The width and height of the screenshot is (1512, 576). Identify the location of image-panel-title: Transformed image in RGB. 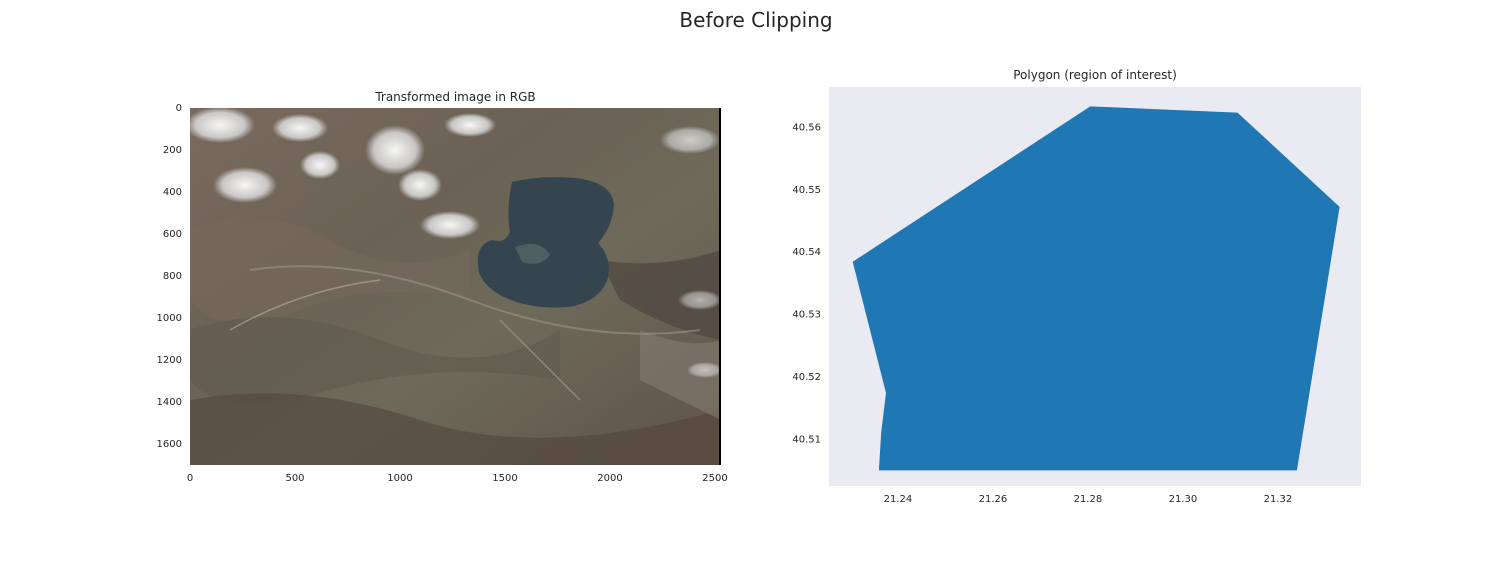
(454, 97).